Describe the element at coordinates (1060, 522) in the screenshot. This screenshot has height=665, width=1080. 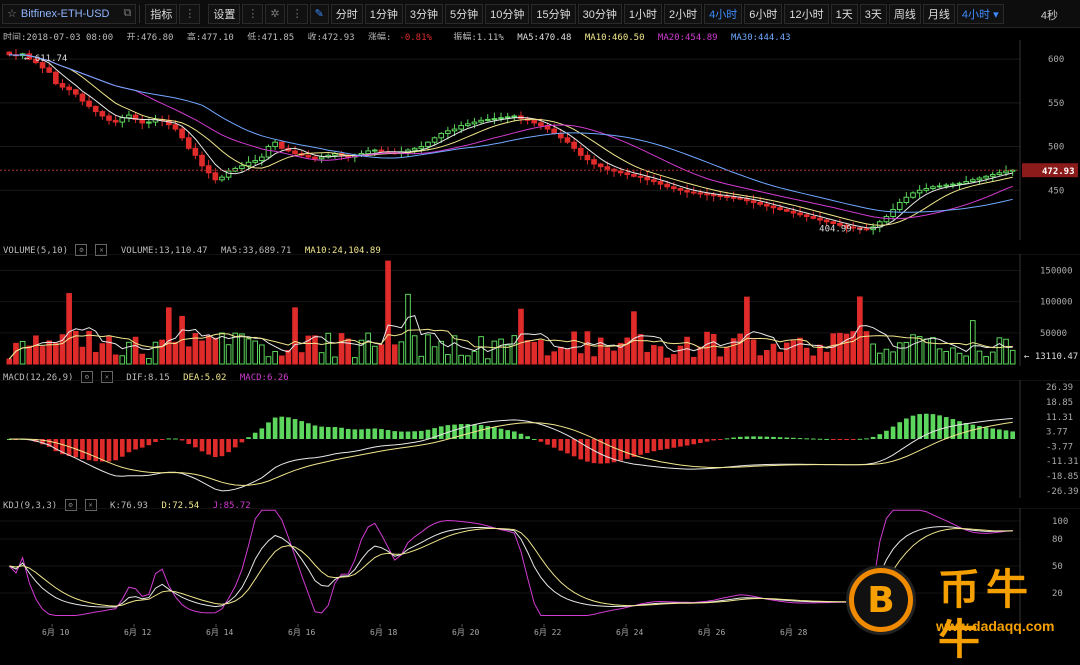
I see `kdj-tick-label: 100` at that location.